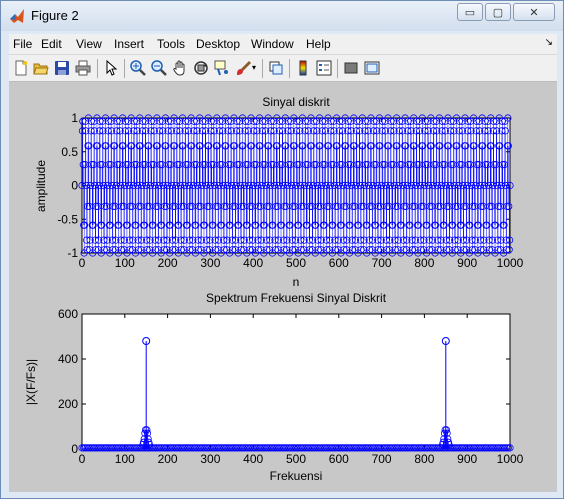 This screenshot has height=501, width=566. Describe the element at coordinates (82, 459) in the screenshot. I see `bot-xtick-label: 0` at that location.